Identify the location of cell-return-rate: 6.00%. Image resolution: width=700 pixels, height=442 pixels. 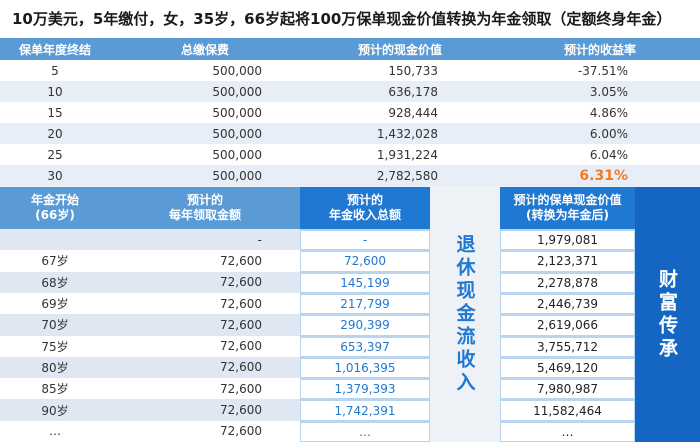
(608, 133).